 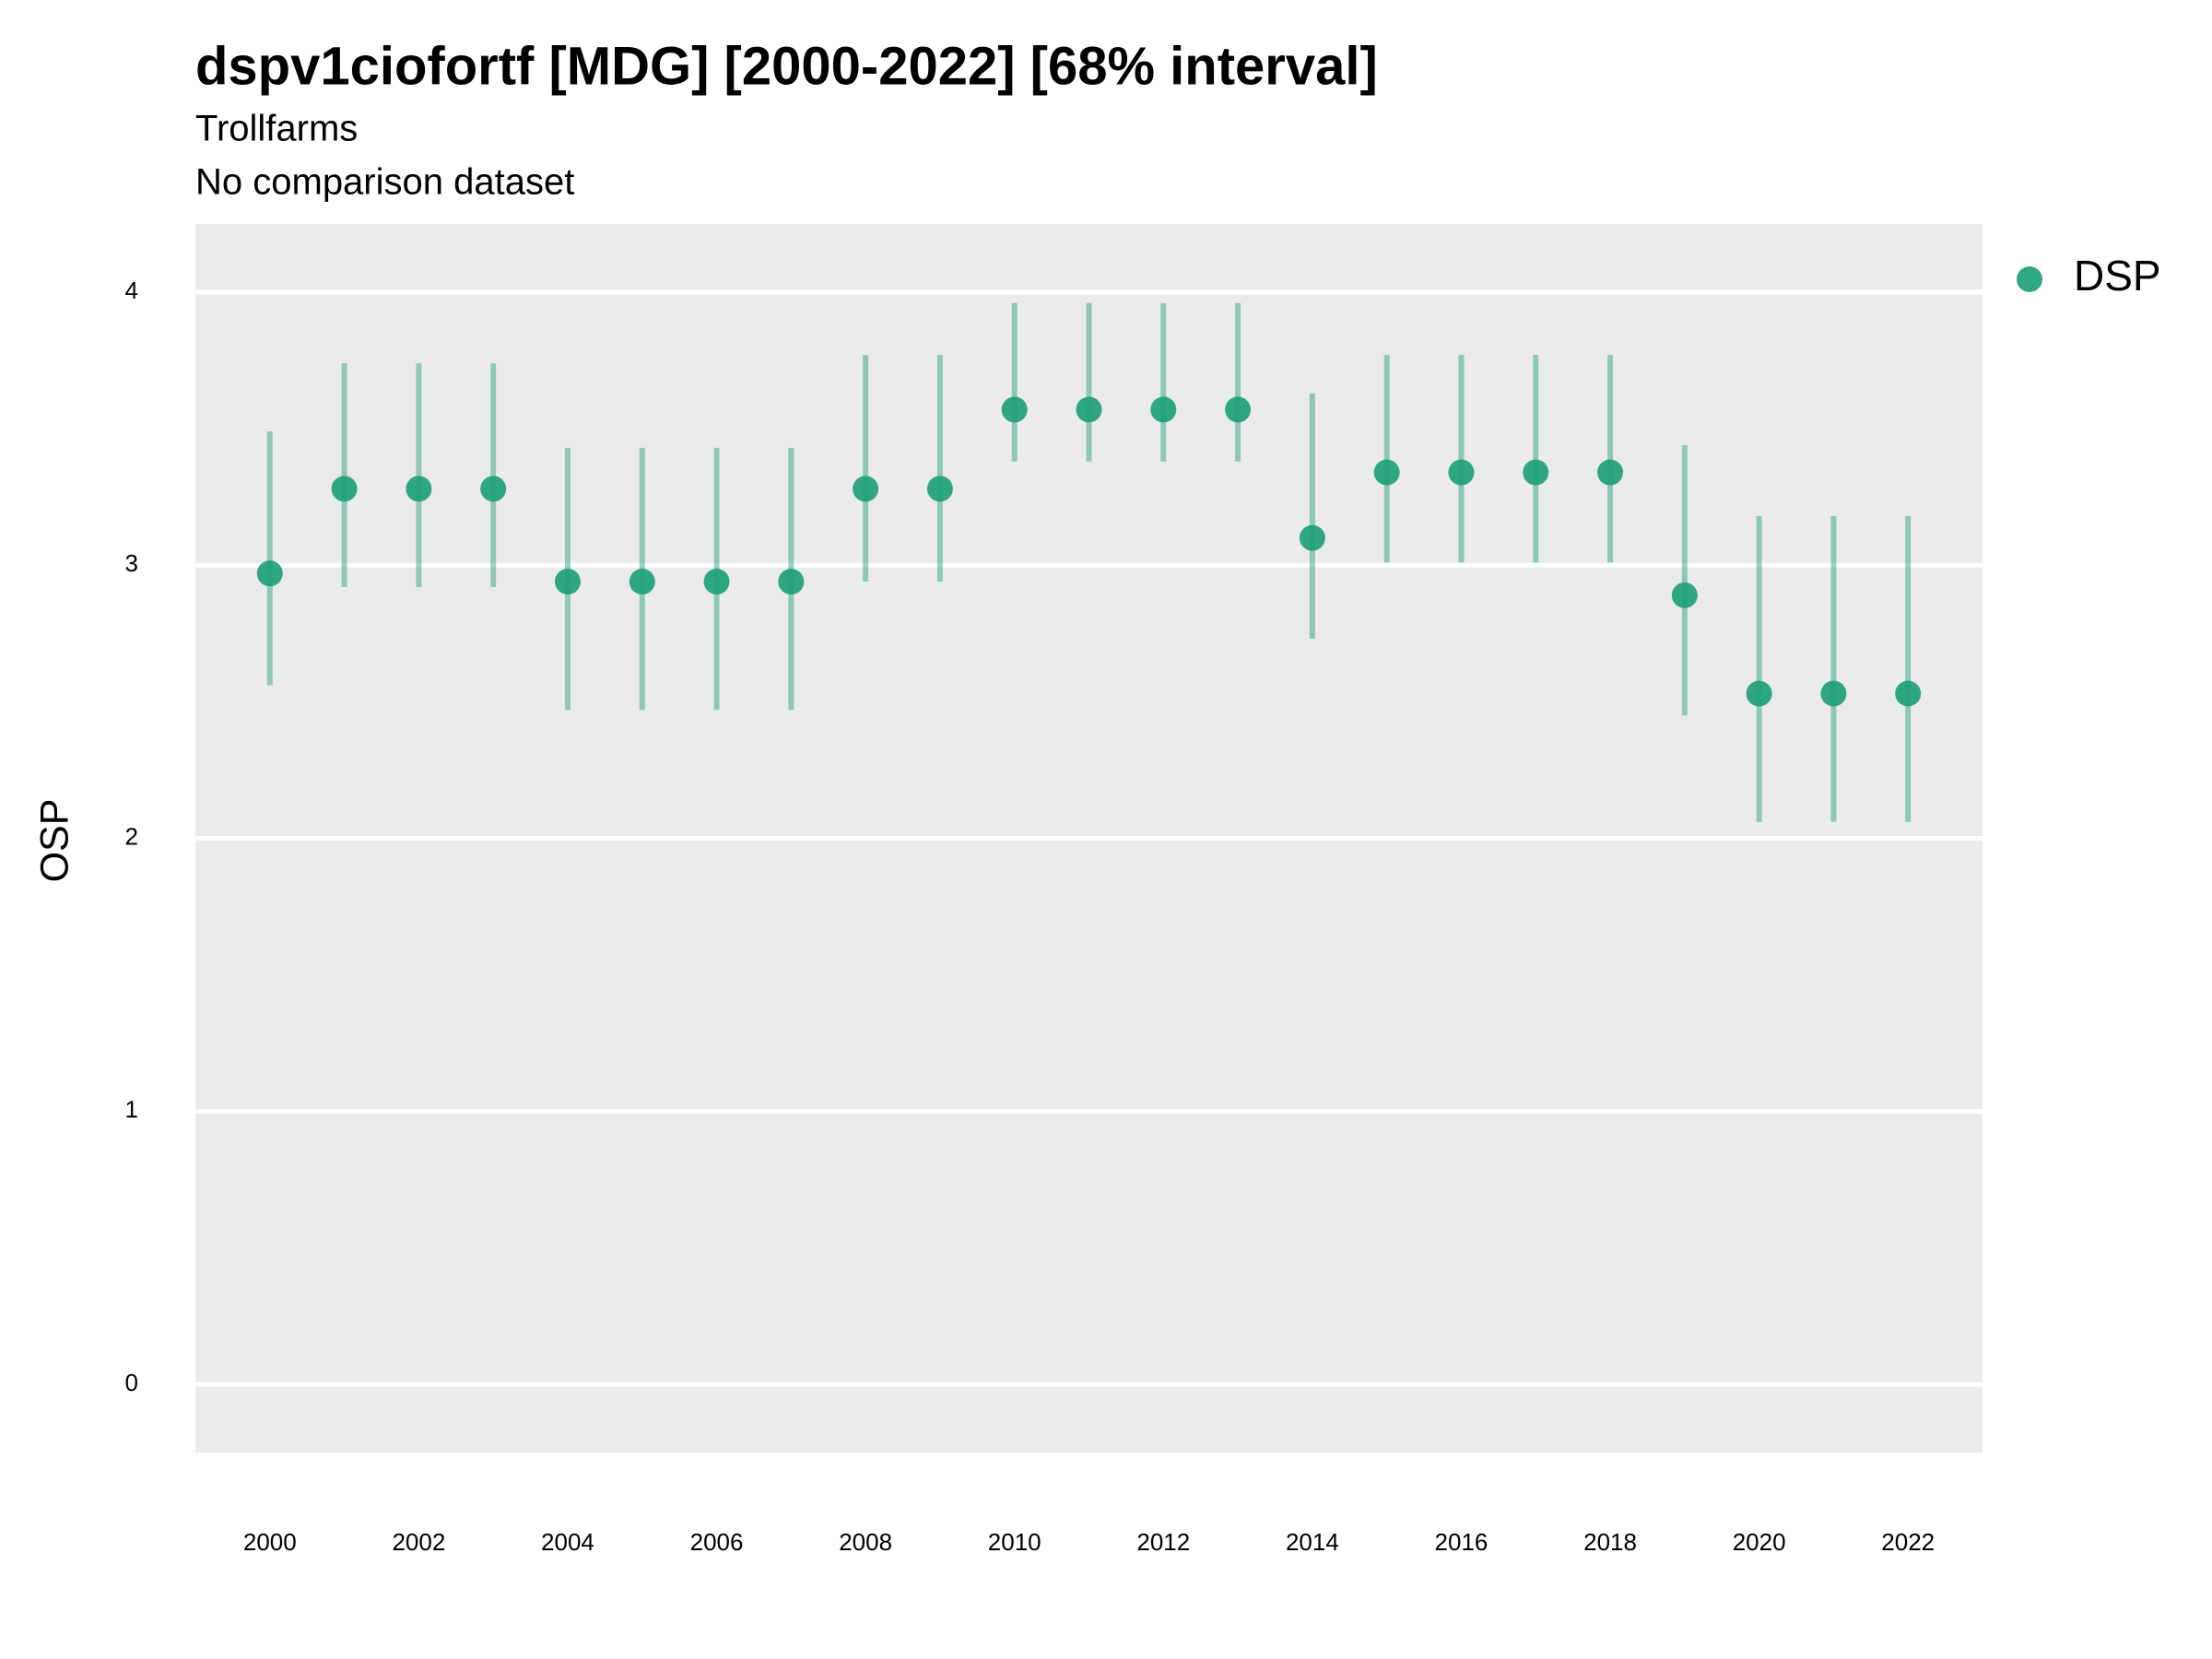 What do you see at coordinates (131, 563) in the screenshot?
I see `y-tick-label: 3` at bounding box center [131, 563].